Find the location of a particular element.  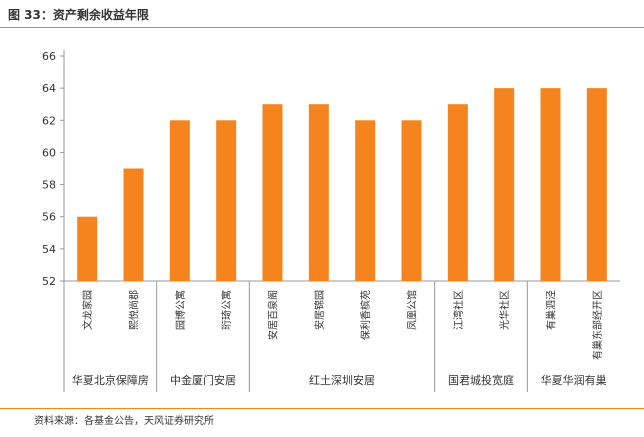

category-label: 园博公寓 is located at coordinates (180, 310).